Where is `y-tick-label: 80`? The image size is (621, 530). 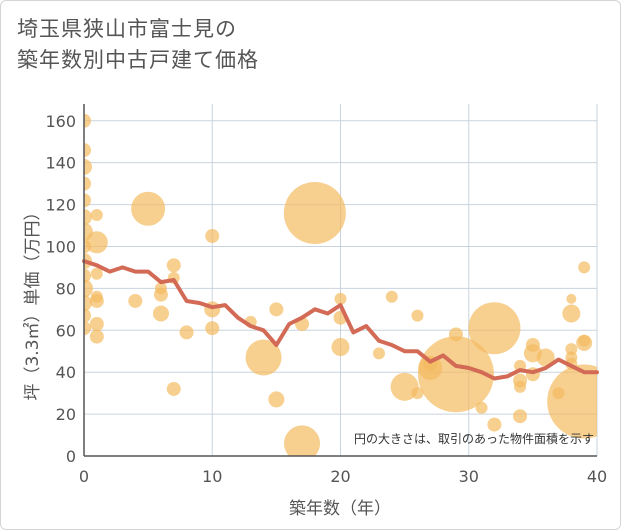 y-tick-label: 80 is located at coordinates (66, 288).